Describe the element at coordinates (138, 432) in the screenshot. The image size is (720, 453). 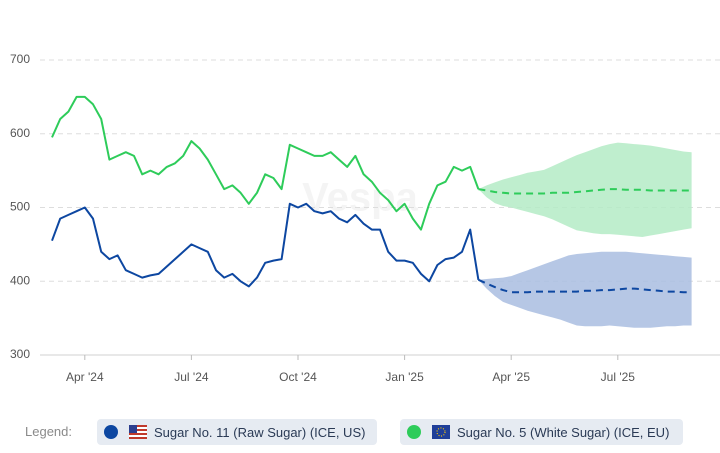
I see `us-flag` at that location.